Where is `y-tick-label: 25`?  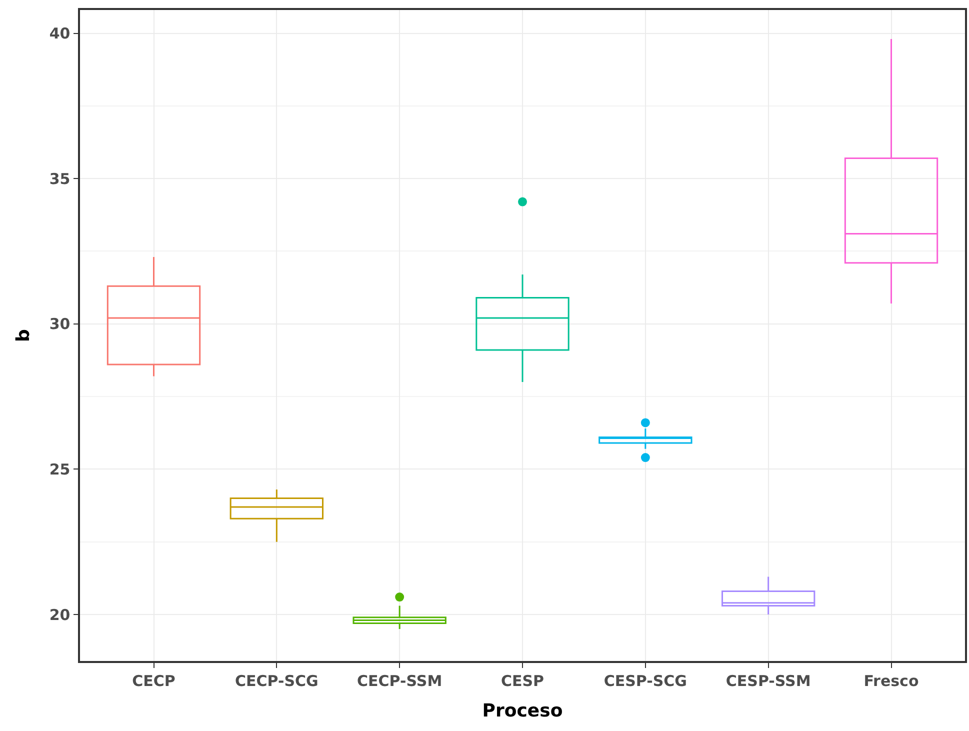
y-tick-label: 25 is located at coordinates (59, 469).